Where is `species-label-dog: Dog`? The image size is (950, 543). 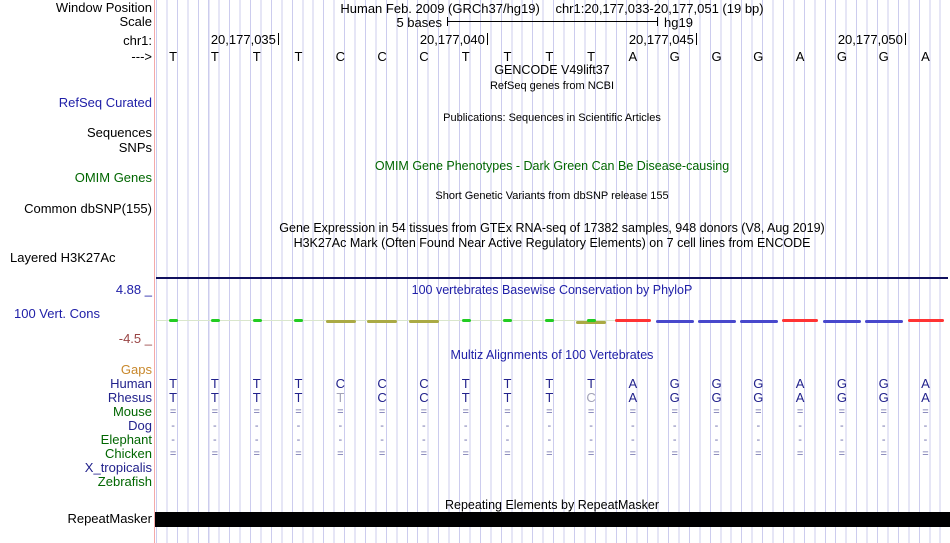 species-label-dog: Dog is located at coordinates (140, 425).